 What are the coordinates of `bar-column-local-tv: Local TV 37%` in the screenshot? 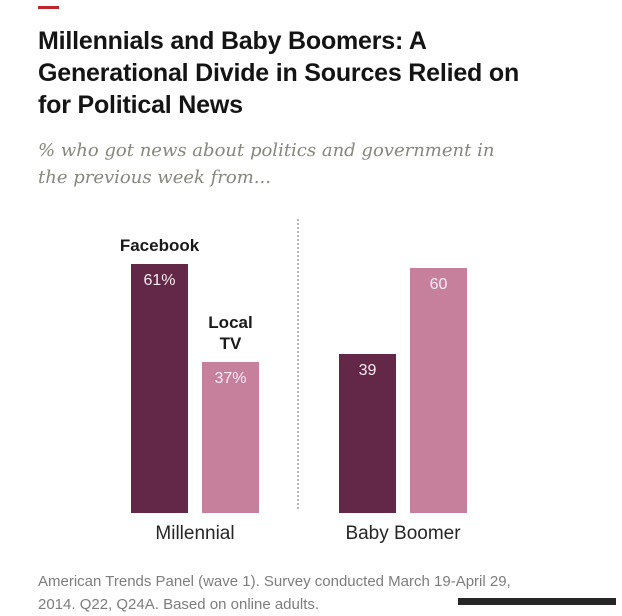 It's located at (230, 412).